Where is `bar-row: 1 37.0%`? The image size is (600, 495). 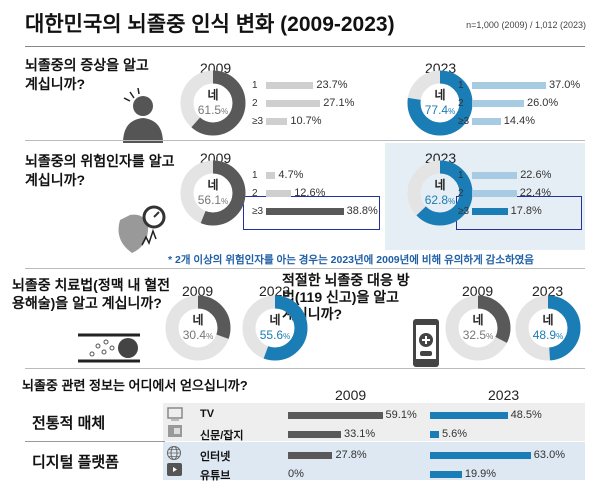
bar-row: 1 37.0% is located at coordinates (519, 85).